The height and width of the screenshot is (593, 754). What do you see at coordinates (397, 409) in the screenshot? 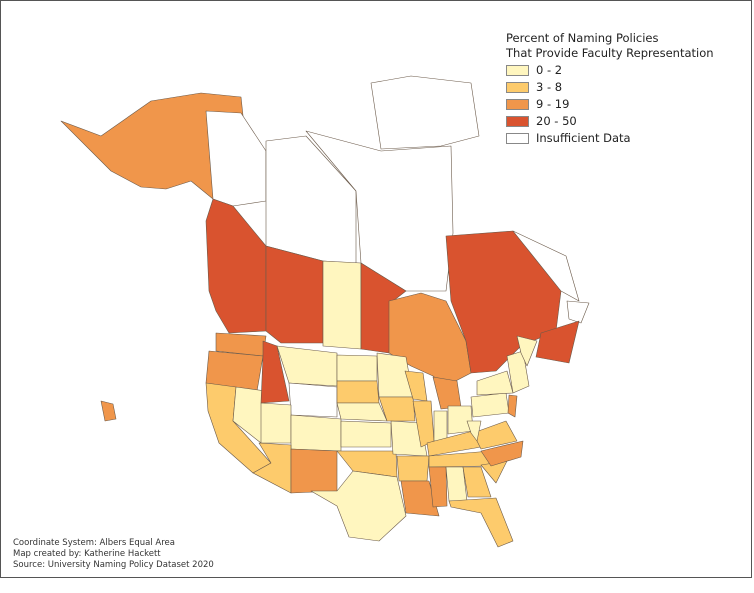
I see `region-iowa` at bounding box center [397, 409].